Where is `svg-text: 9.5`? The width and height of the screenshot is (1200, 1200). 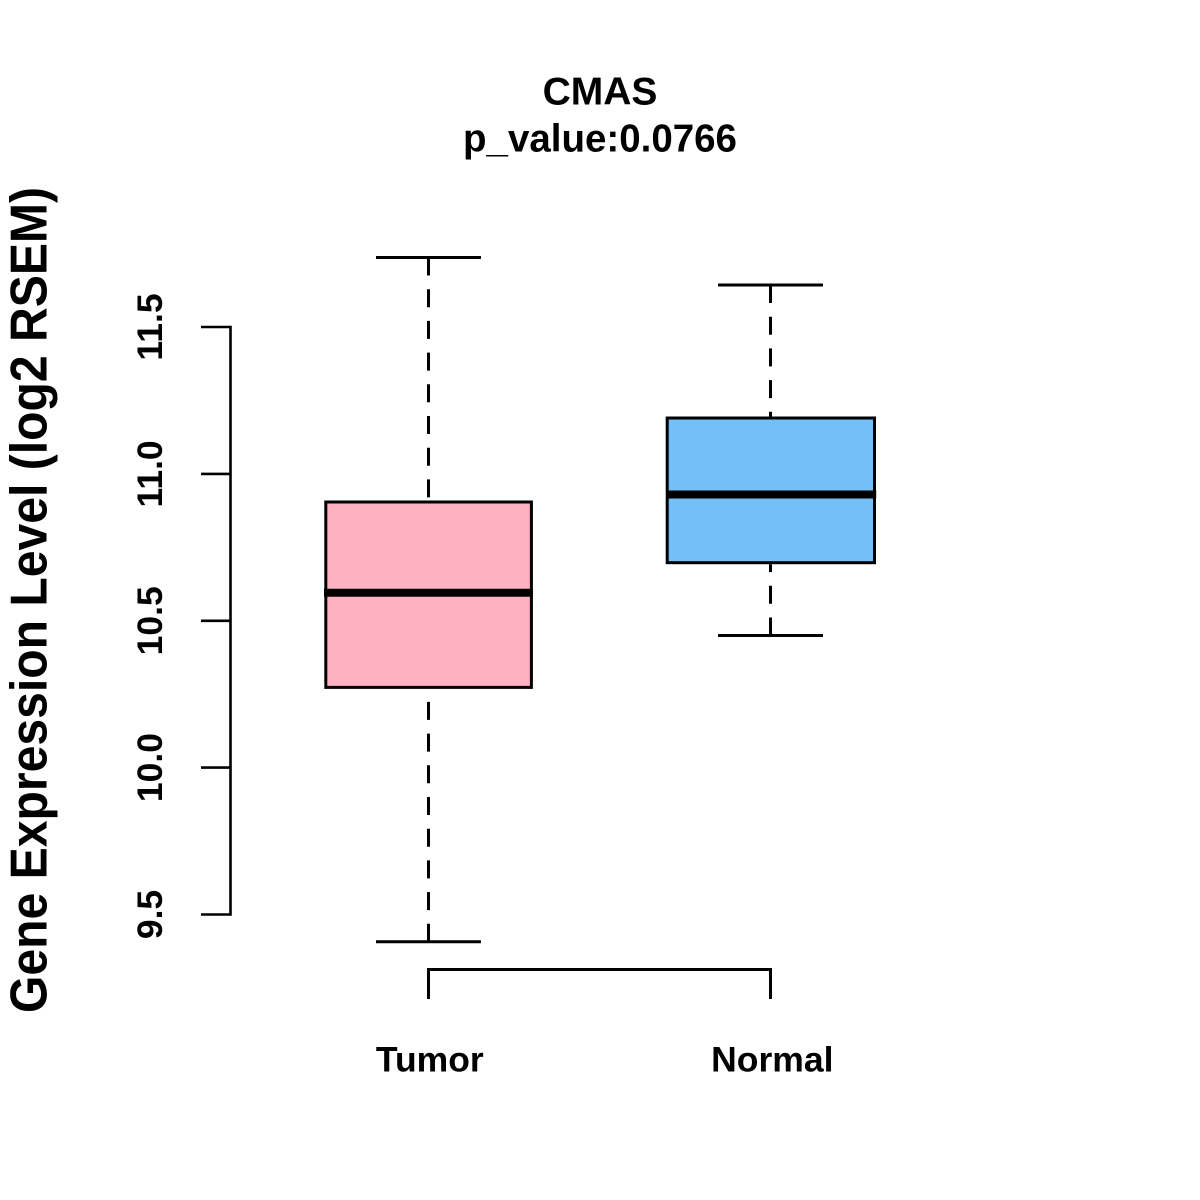
svg-text: 9.5 is located at coordinates (150, 914).